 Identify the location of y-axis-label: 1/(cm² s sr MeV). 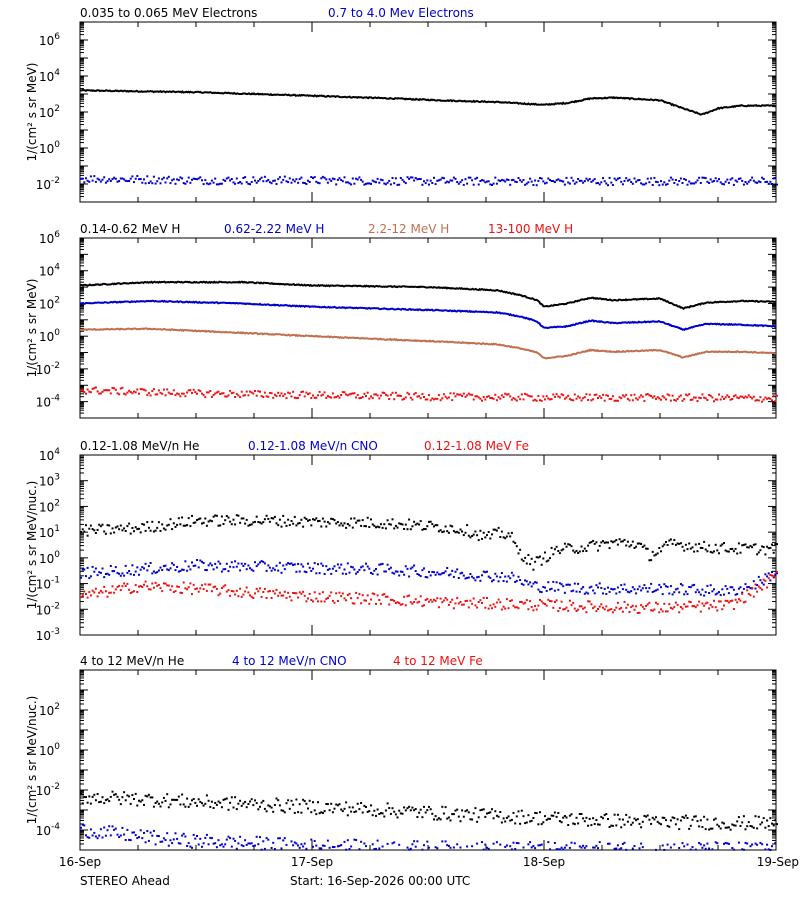
(32, 328).